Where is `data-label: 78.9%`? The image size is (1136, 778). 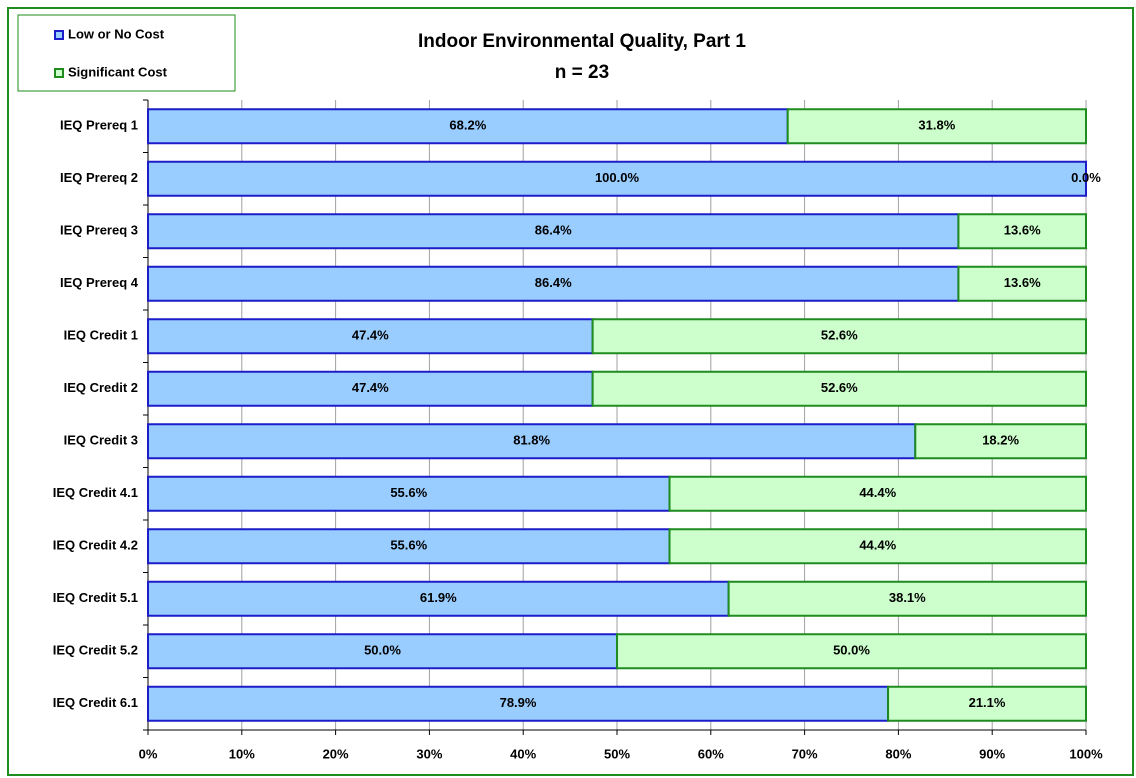
data-label: 78.9% is located at coordinates (518, 702).